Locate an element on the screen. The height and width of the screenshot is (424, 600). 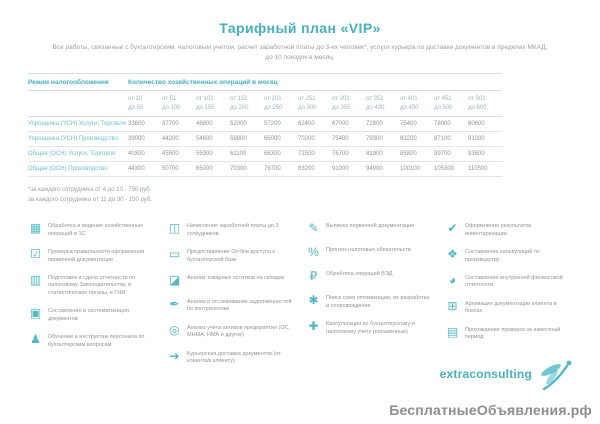
service-item: ₽ Обработка операций ВЭД is located at coordinates (369, 276).